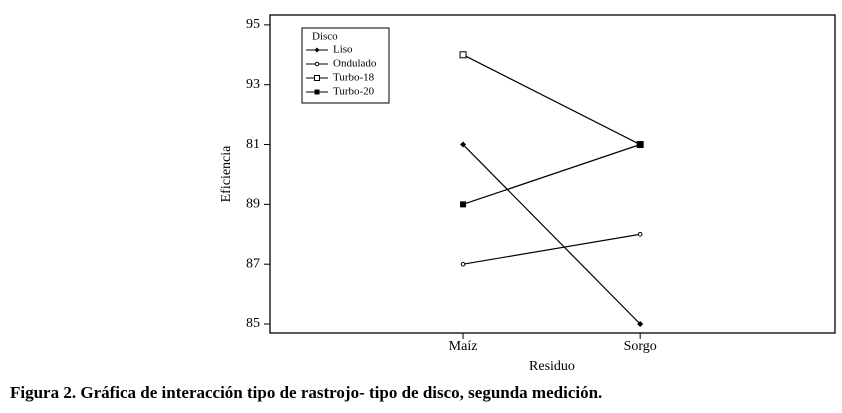 This screenshot has height=413, width=842. What do you see at coordinates (253, 263) in the screenshot?
I see `y-tick-label: 87` at bounding box center [253, 263].